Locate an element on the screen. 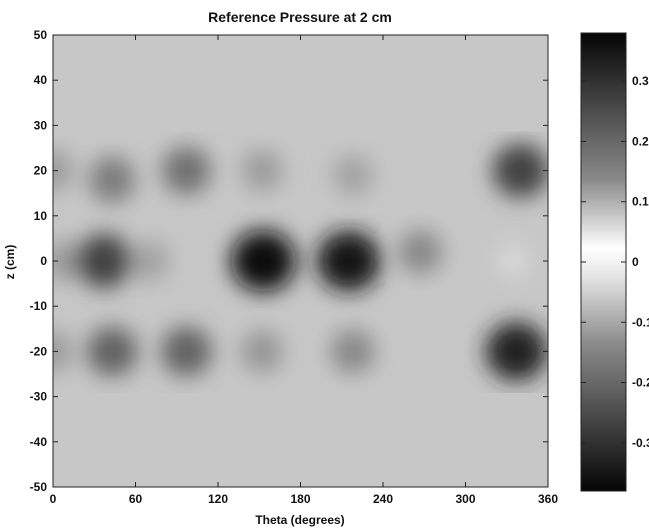  chart-title: Reference Pressure at 2 cm is located at coordinates (300, 17).